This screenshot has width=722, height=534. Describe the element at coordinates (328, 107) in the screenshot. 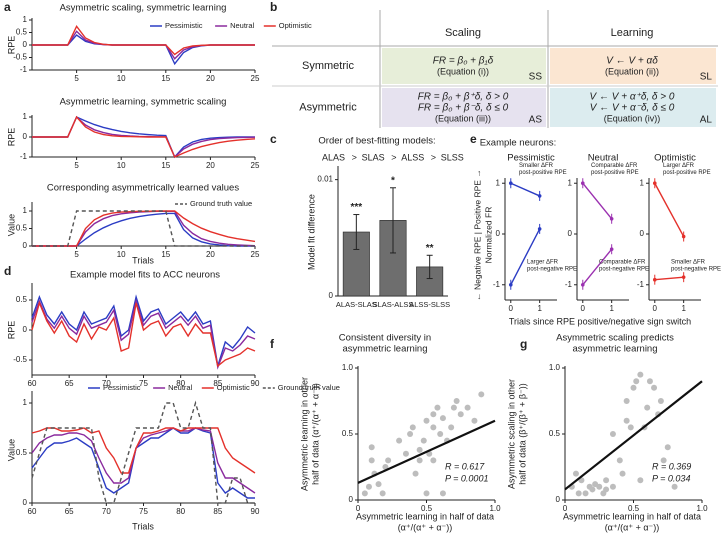

I see `row-header: Asymmetric` at that location.